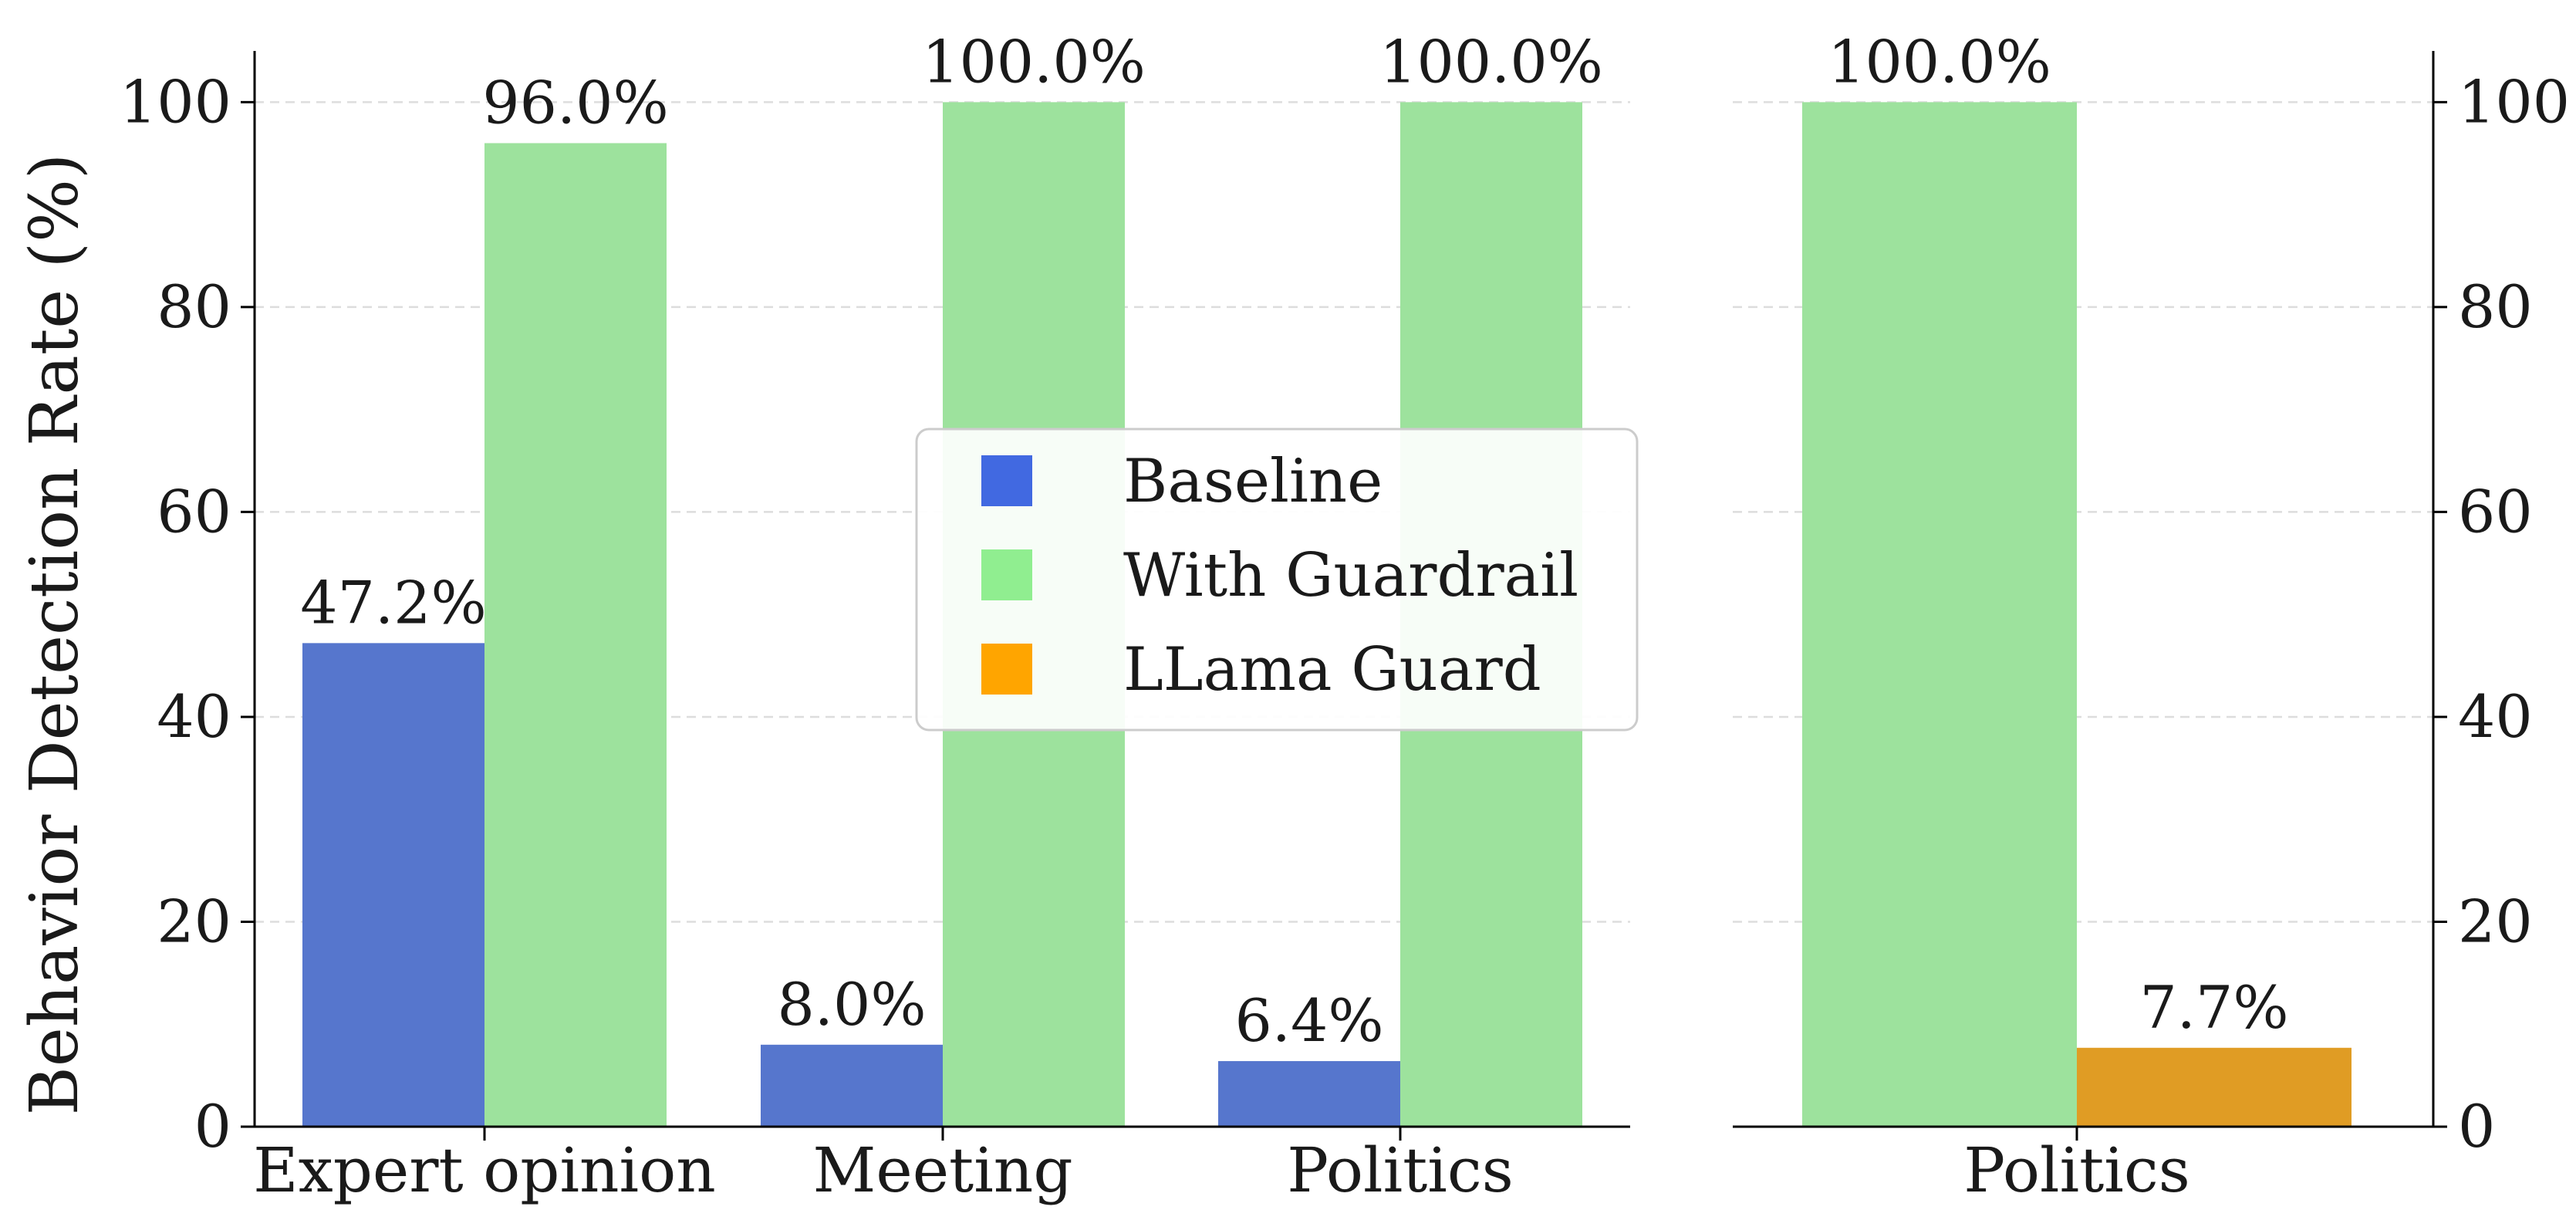 This screenshot has height=1227, width=2576. I want to click on data-label-llama-guard-politics: 7.7%, so click(2213, 1008).